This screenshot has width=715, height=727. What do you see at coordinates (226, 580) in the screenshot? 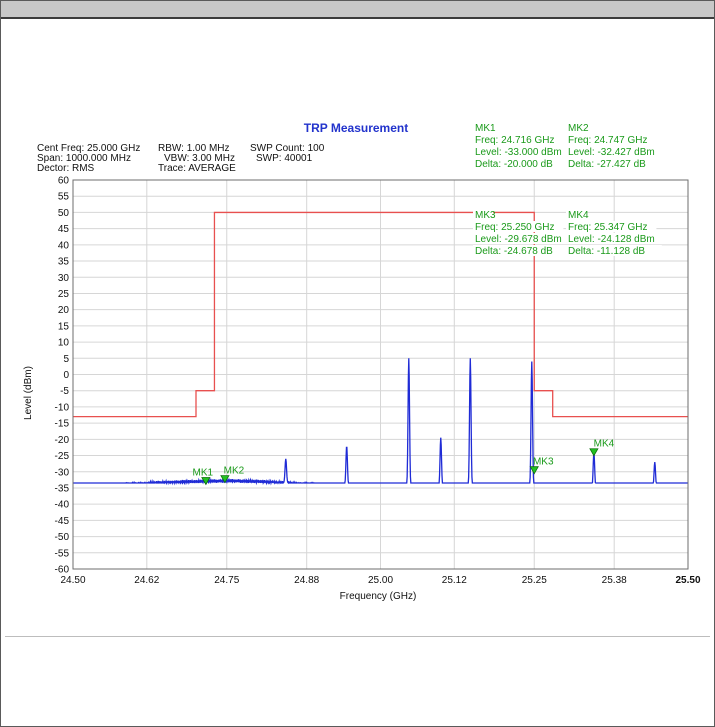
I see `x-tick-label: 24.75` at bounding box center [226, 580].